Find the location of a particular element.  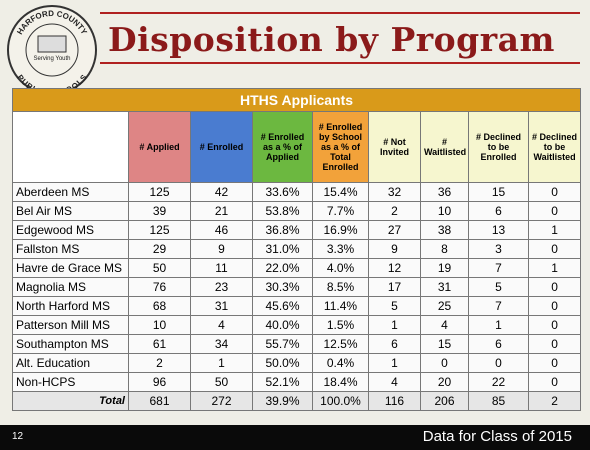

table-row: Havre de Grace MS 50 11 22.0% 4.0% 12 19 7 1 is located at coordinates (297, 268).